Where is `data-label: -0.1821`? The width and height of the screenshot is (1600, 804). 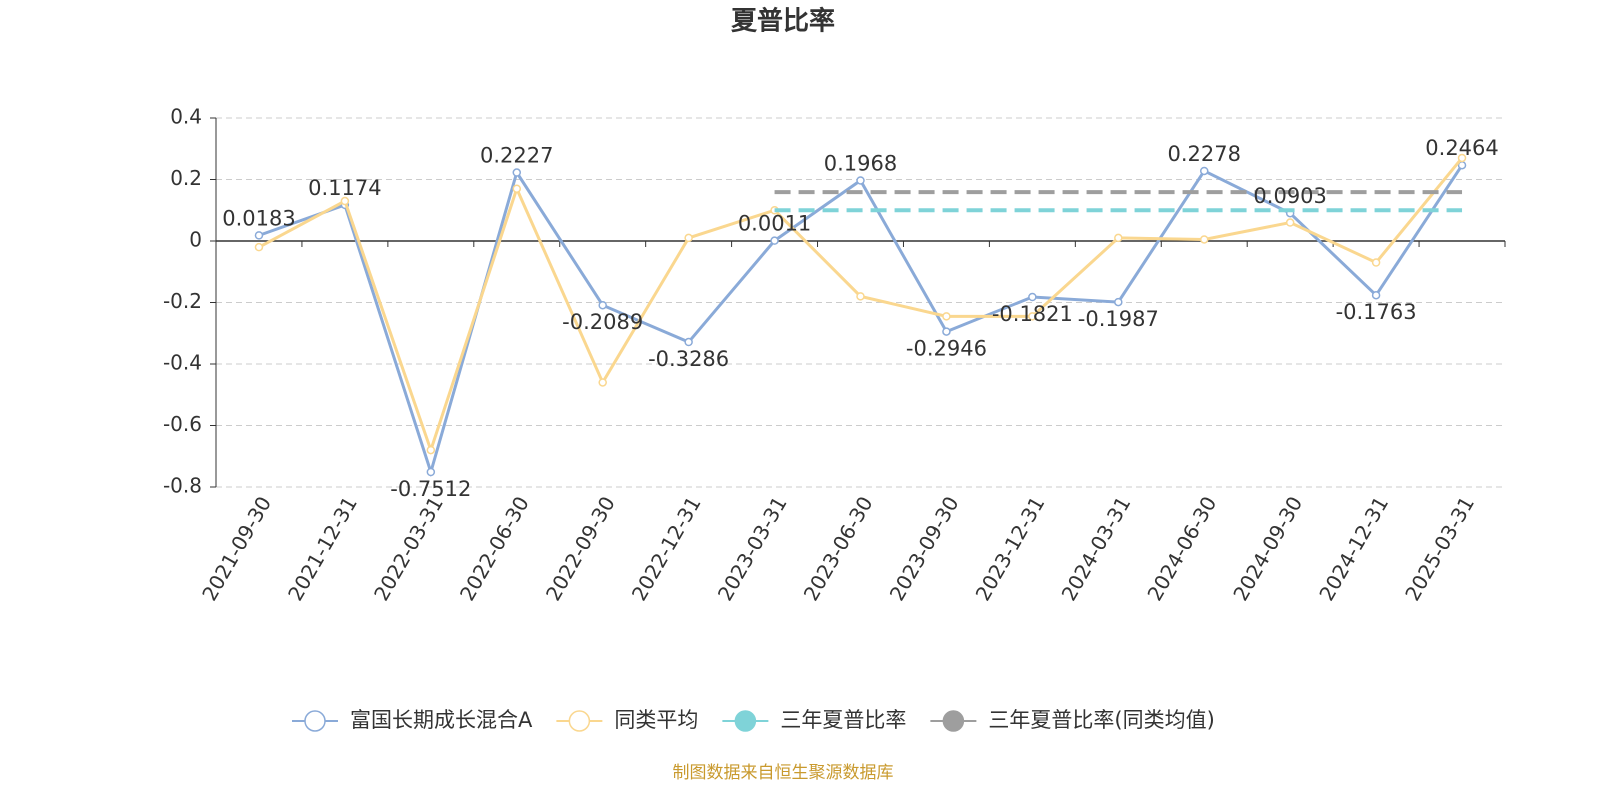
data-label: -0.1821 is located at coordinates (1032, 314).